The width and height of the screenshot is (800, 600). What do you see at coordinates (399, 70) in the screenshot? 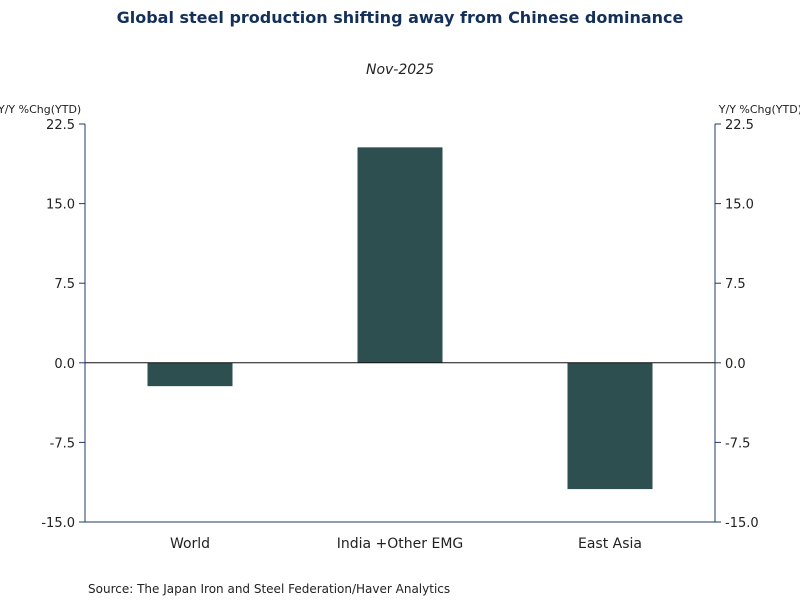
I see `chart-subtitle: Nov-2025` at bounding box center [399, 70].